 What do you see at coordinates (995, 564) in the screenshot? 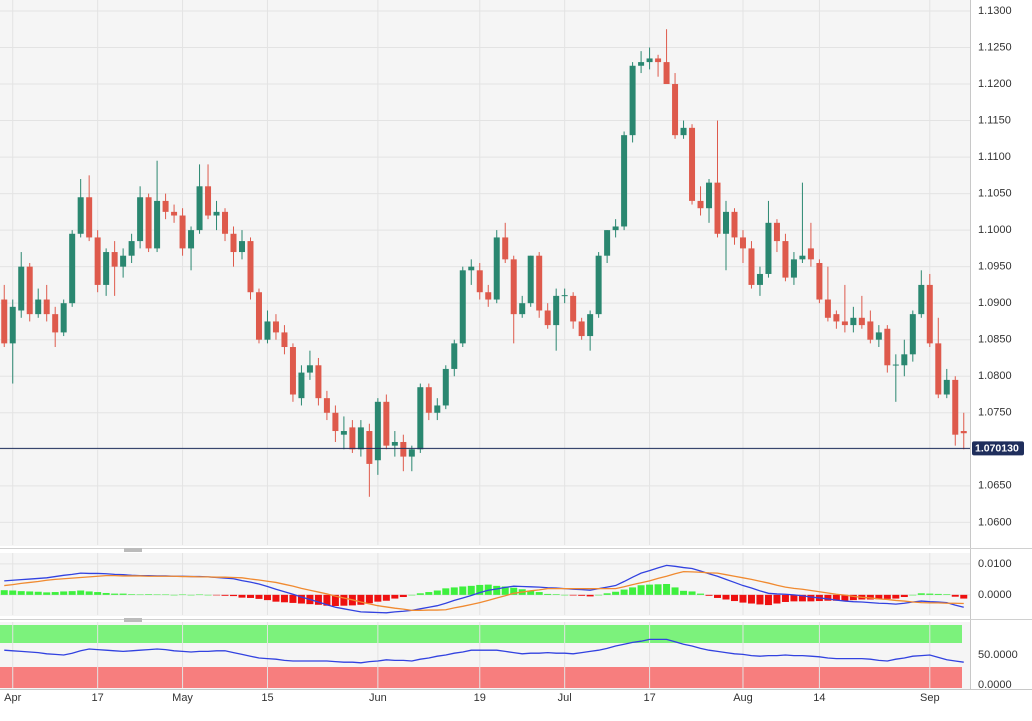
I see `y-tick-label: 0.0100` at bounding box center [995, 564].